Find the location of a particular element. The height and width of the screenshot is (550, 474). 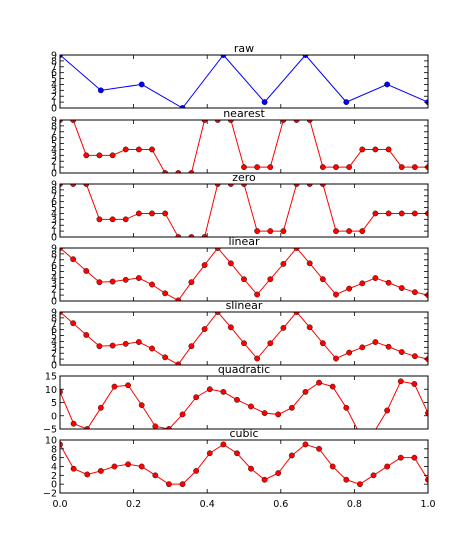

y-tick-label: 9 is located at coordinates (54, 185).